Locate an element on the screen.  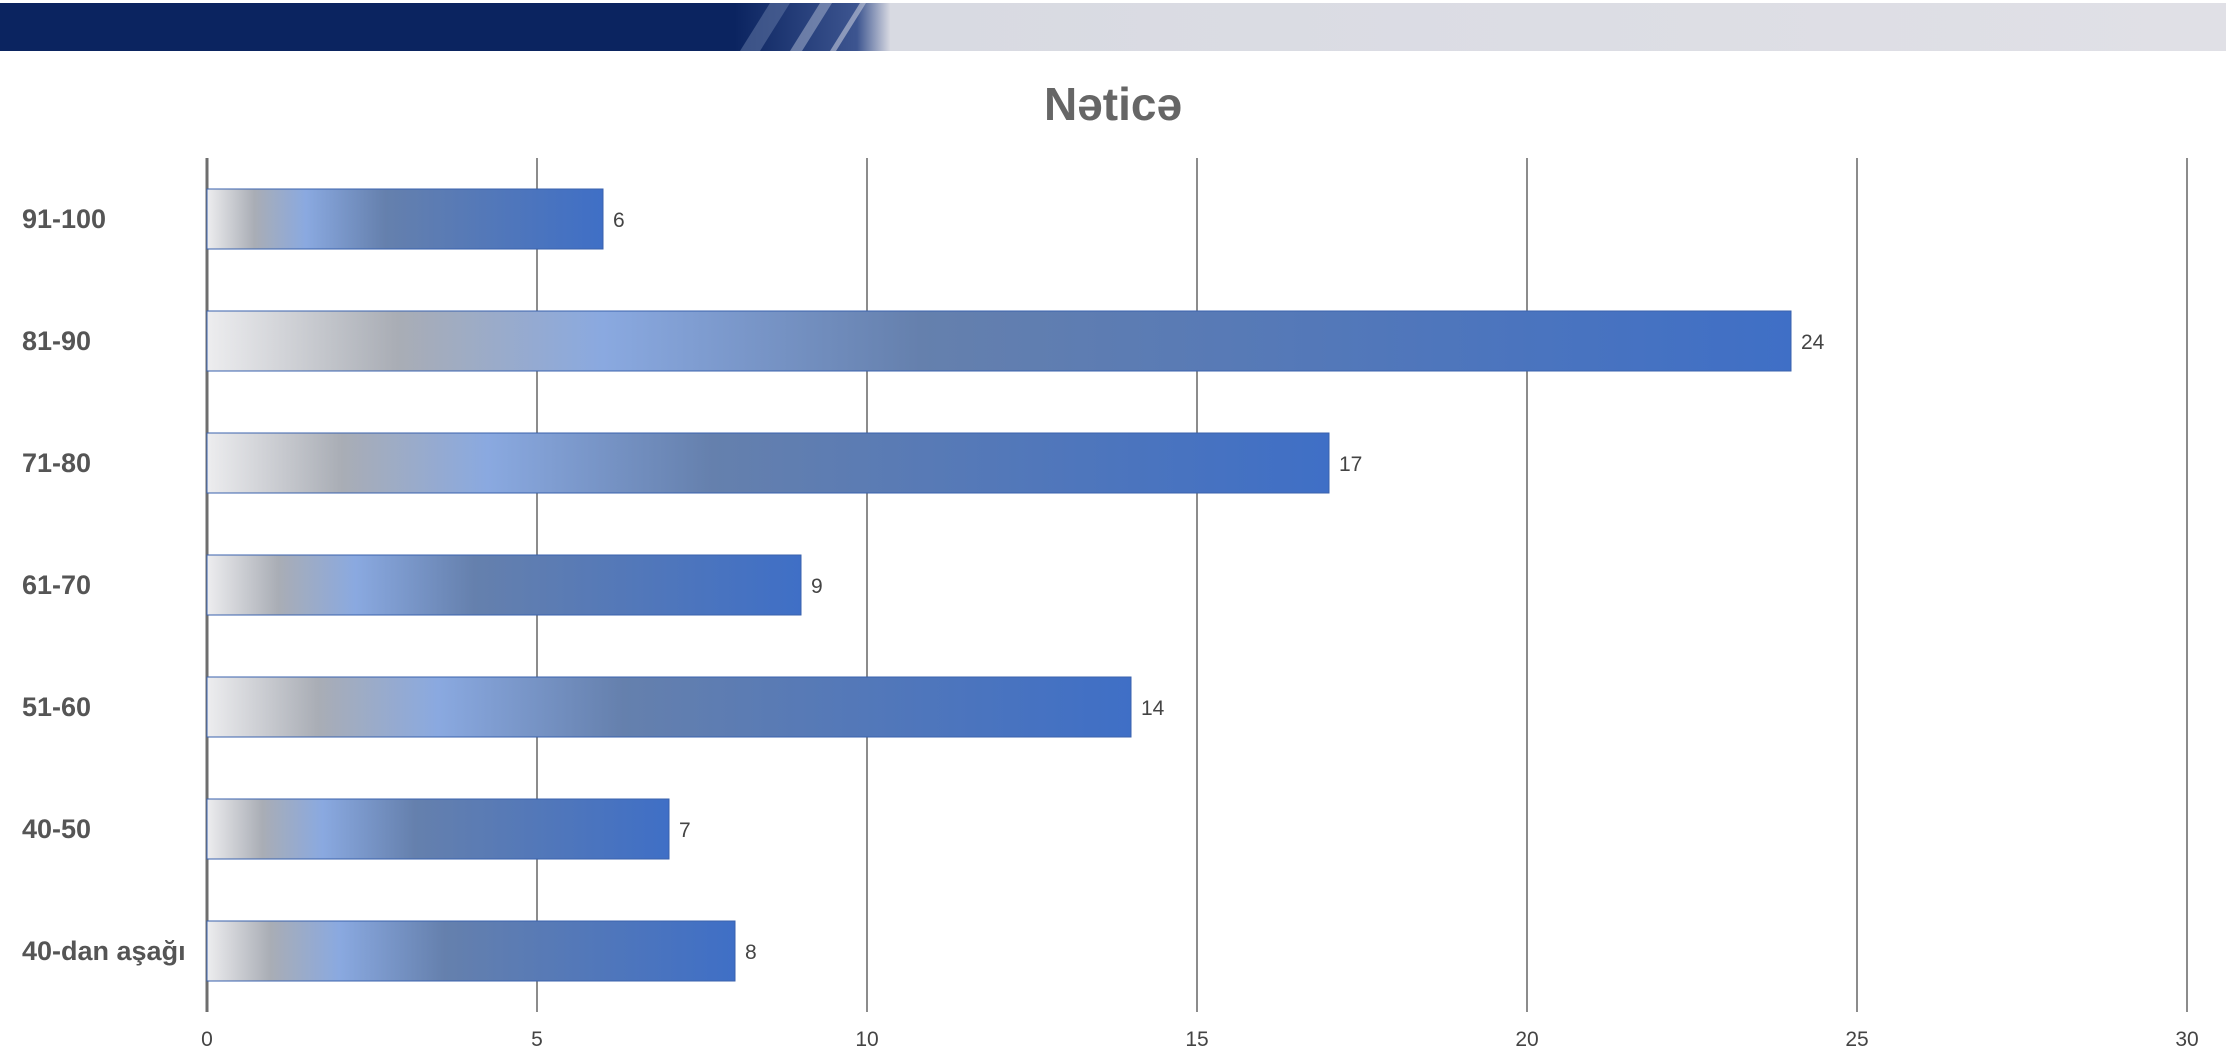
x-tick-label: 15 is located at coordinates (1196, 1039).